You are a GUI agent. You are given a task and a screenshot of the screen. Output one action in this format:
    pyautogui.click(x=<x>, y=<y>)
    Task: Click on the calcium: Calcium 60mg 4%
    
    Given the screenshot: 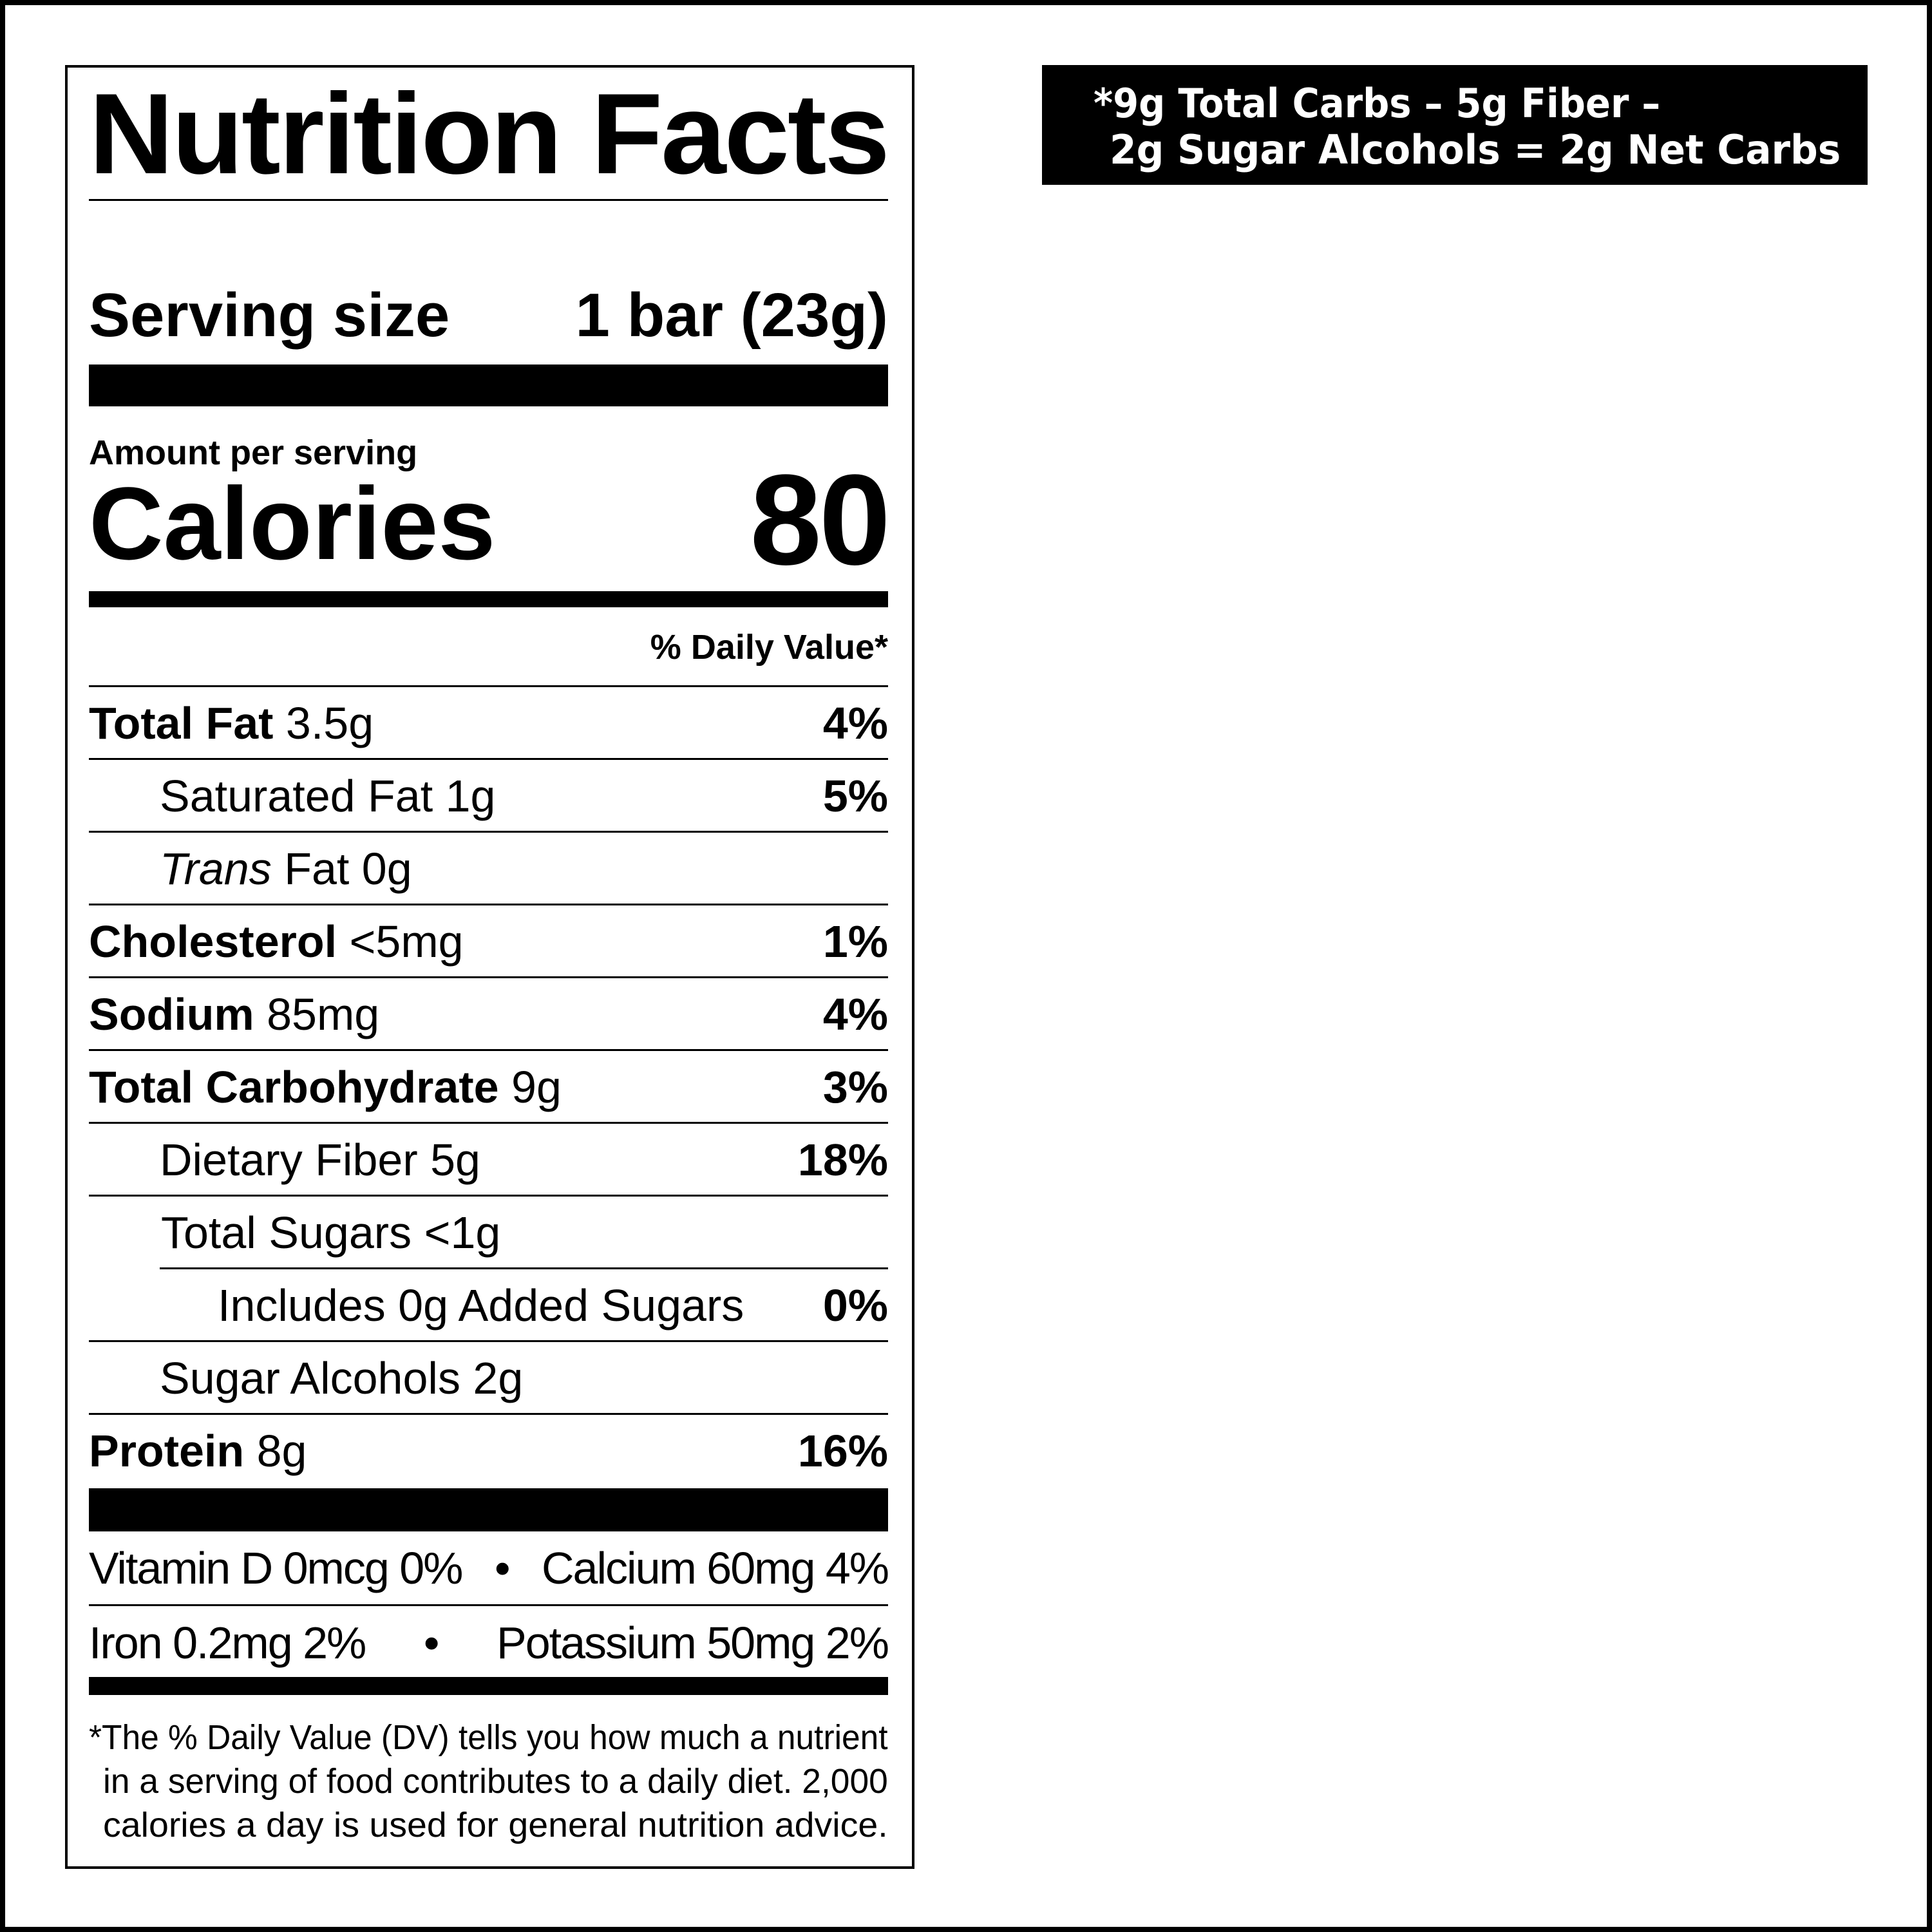 What is the action you would take?
    pyautogui.click(x=716, y=1568)
    